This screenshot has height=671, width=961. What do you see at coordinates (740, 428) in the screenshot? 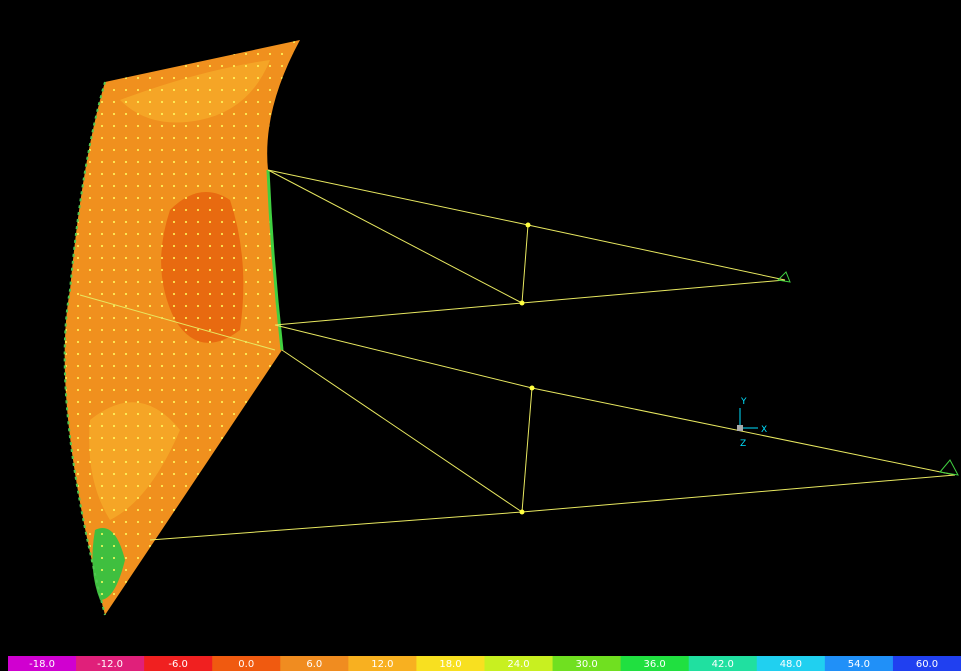
I see `origin` at bounding box center [740, 428].